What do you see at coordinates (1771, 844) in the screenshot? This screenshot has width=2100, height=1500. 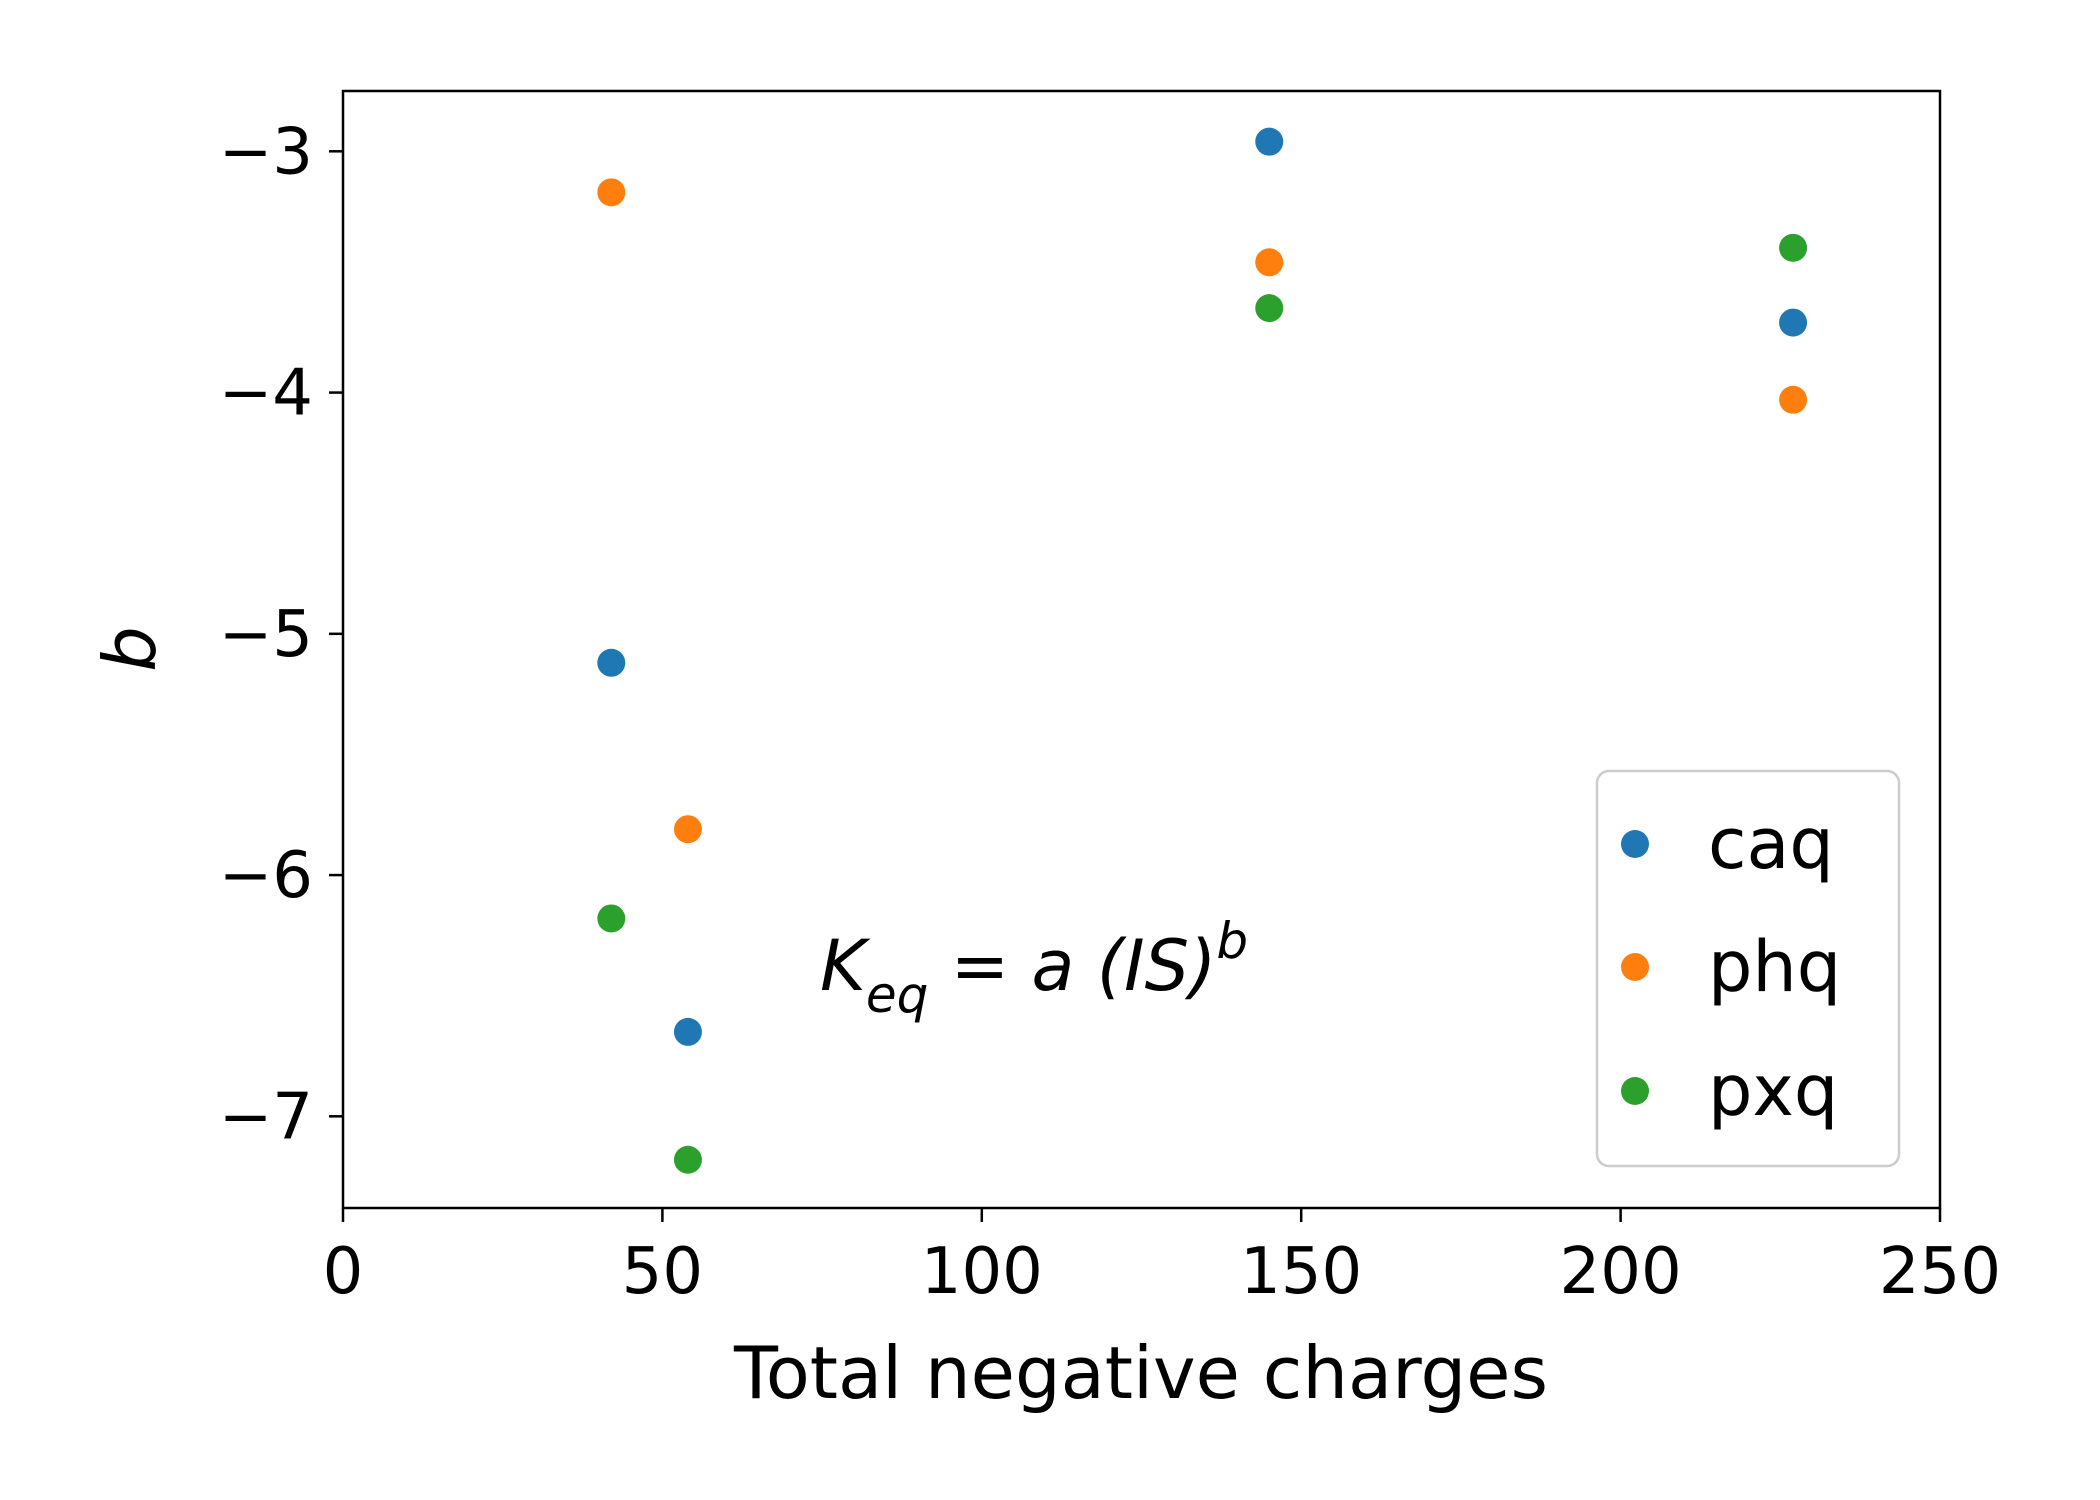 I see `legend-label-caq: caq` at bounding box center [1771, 844].